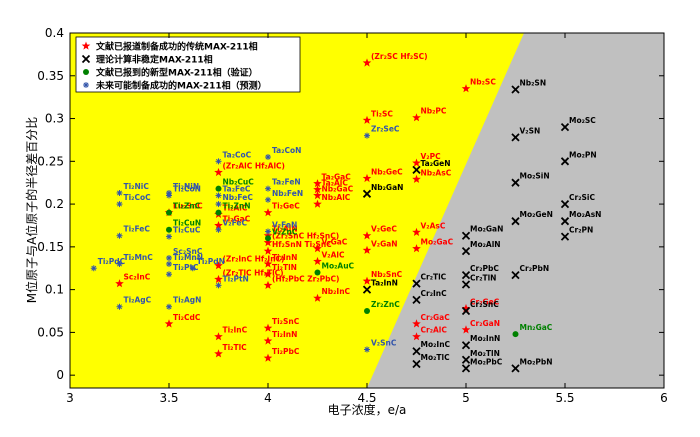  Describe the element at coordinates (50, 76) in the screenshot. I see `y-tick-label: 0.35` at that location.